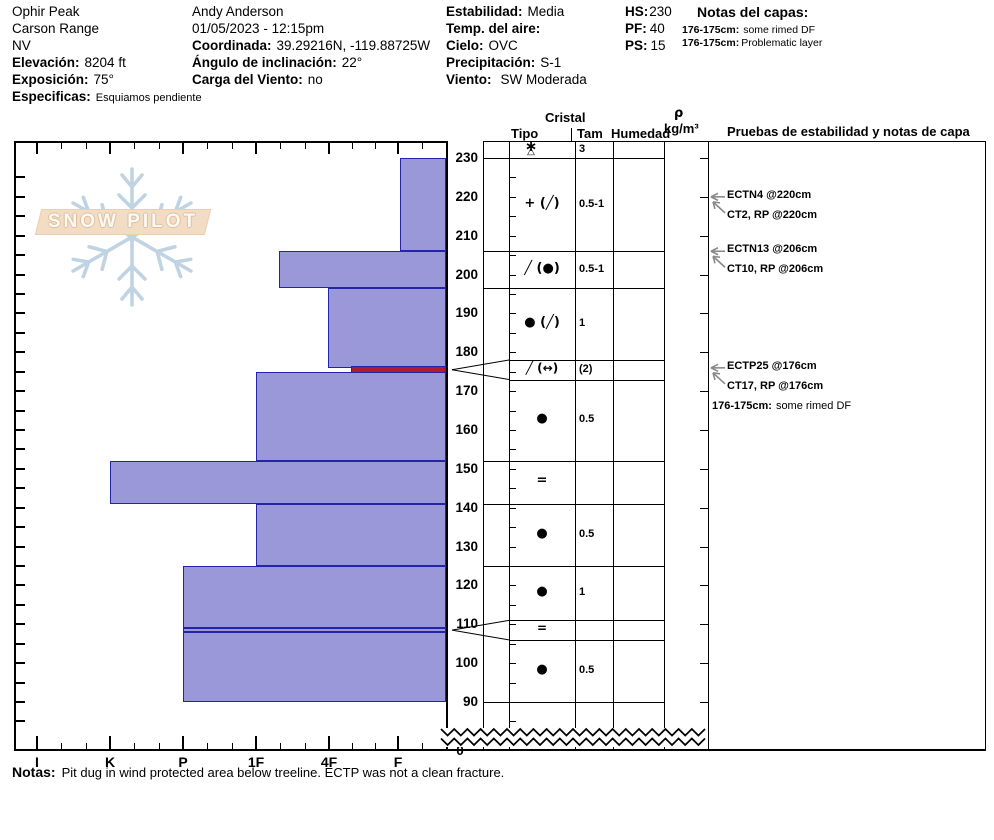 Image resolution: width=994 pixels, height=840 pixels. I want to click on hardness-bottom-tick-F, so click(398, 742).